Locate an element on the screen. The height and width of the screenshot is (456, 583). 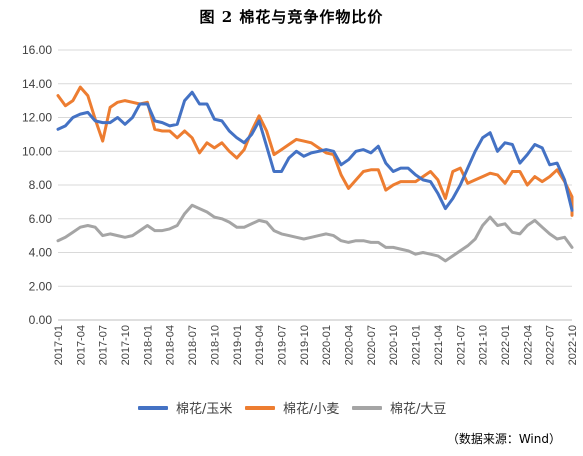
x-tick-label: 2019-04 is located at coordinates (260, 345).